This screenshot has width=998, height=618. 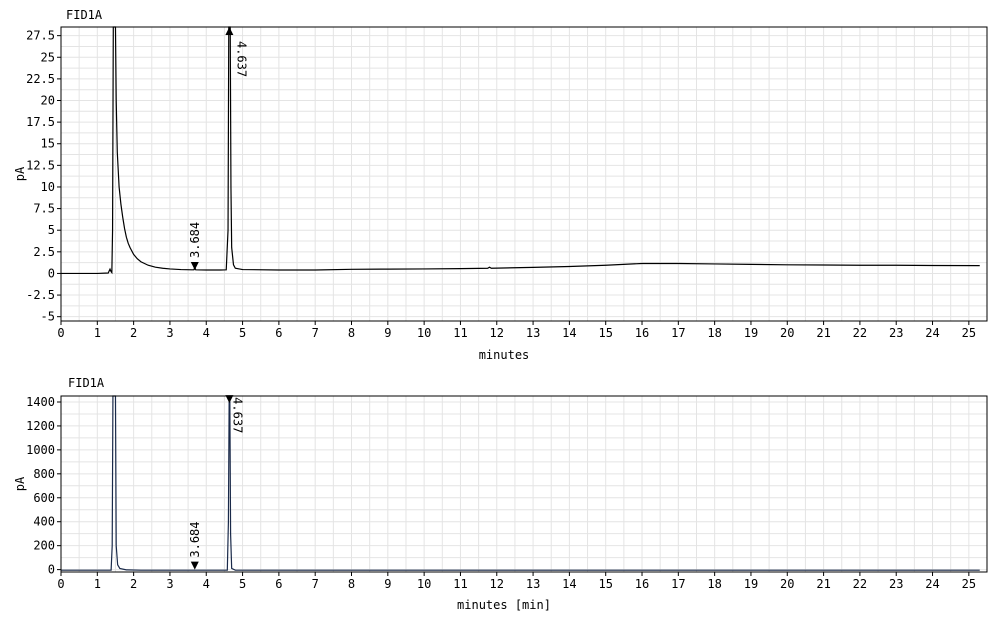 What do you see at coordinates (48, 57) in the screenshot?
I see `y-tick-label: 25` at bounding box center [48, 57].